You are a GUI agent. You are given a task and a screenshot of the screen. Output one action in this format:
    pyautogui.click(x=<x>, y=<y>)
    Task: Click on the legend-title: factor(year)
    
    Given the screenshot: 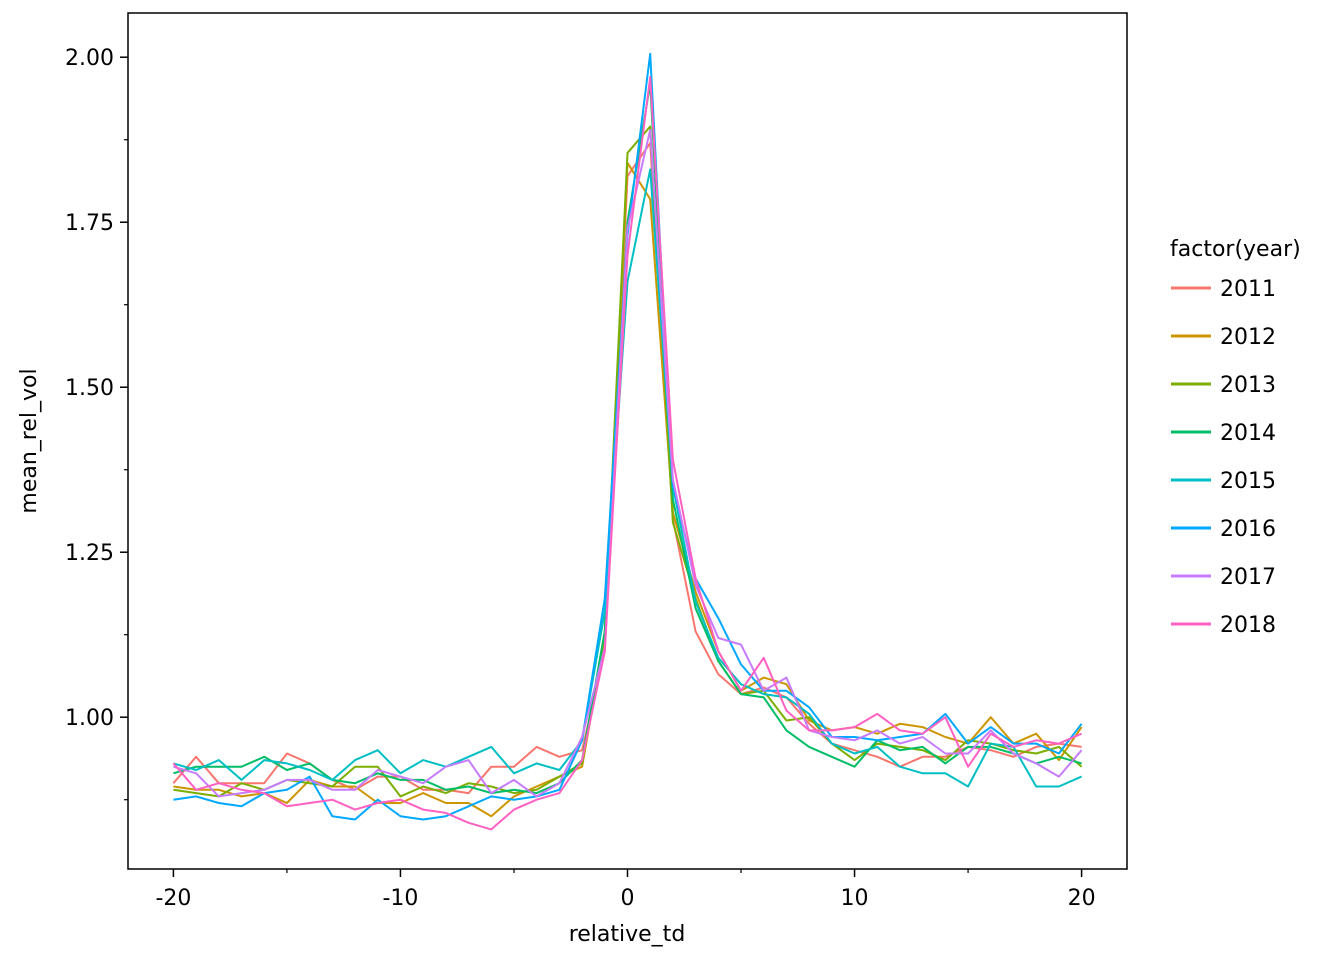 What is the action you would take?
    pyautogui.click(x=1235, y=249)
    